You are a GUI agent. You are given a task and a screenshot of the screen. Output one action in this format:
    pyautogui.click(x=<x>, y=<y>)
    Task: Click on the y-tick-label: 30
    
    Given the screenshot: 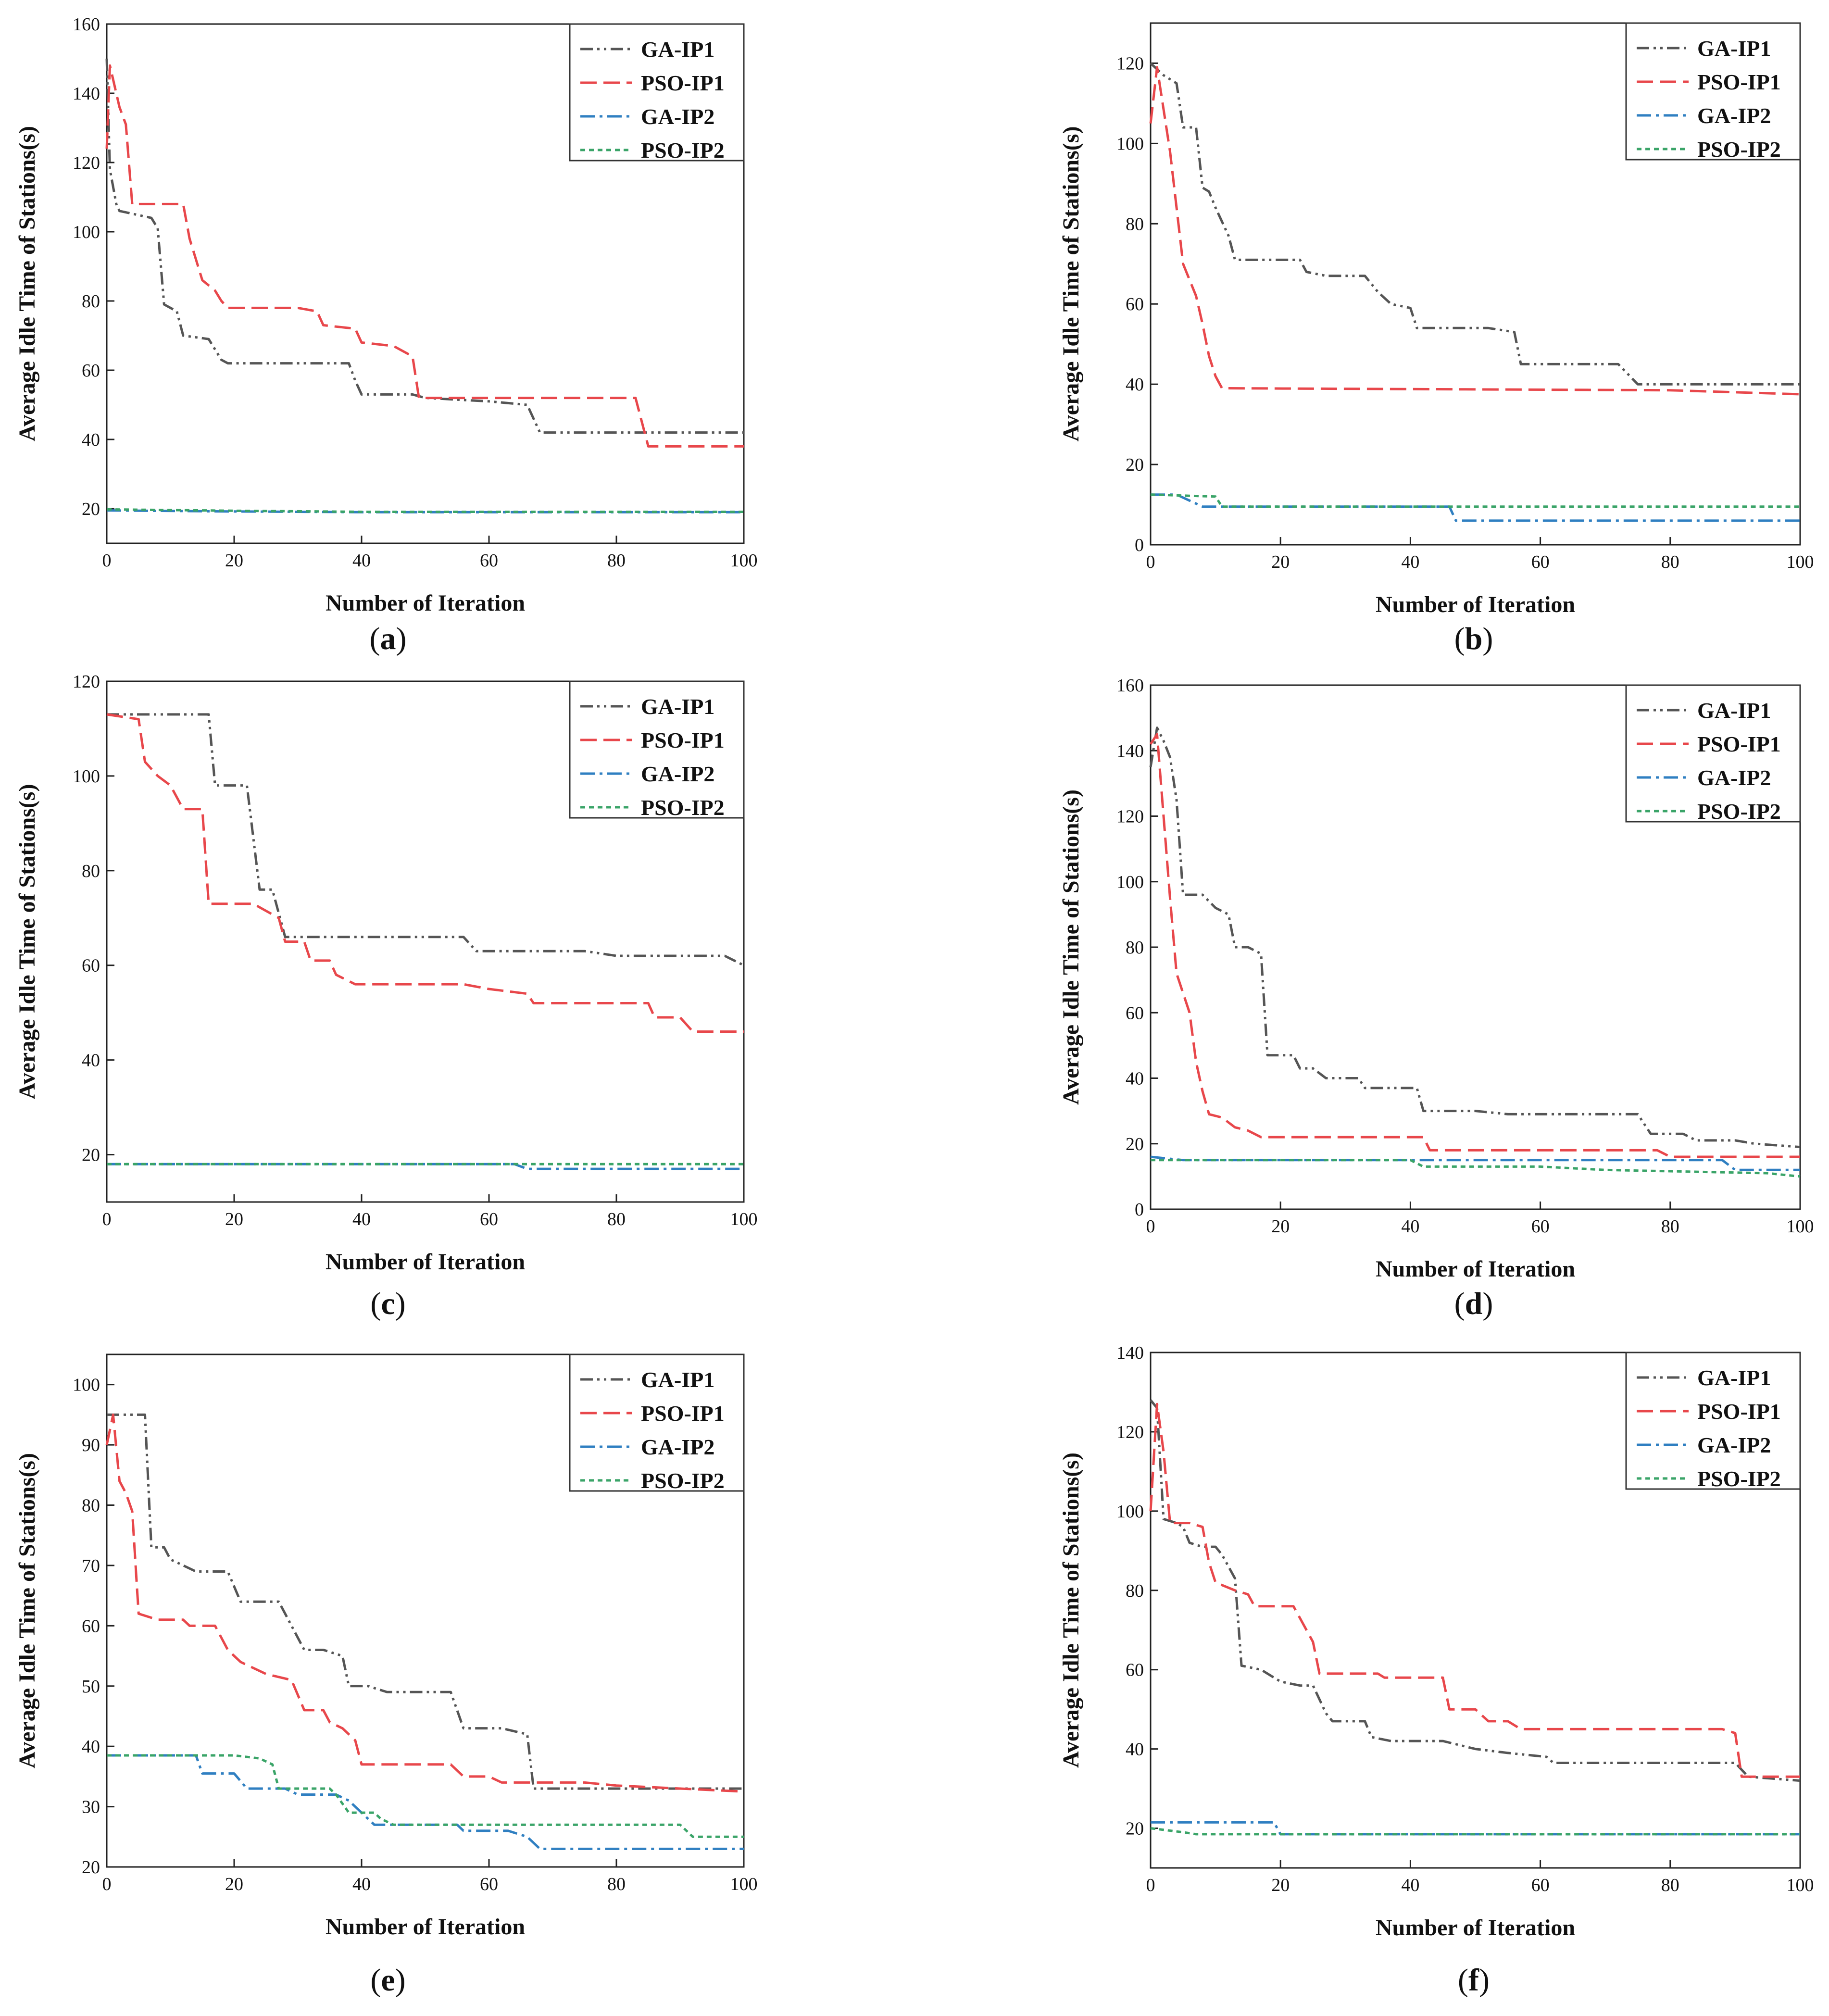 What is the action you would take?
    pyautogui.click(x=91, y=1807)
    